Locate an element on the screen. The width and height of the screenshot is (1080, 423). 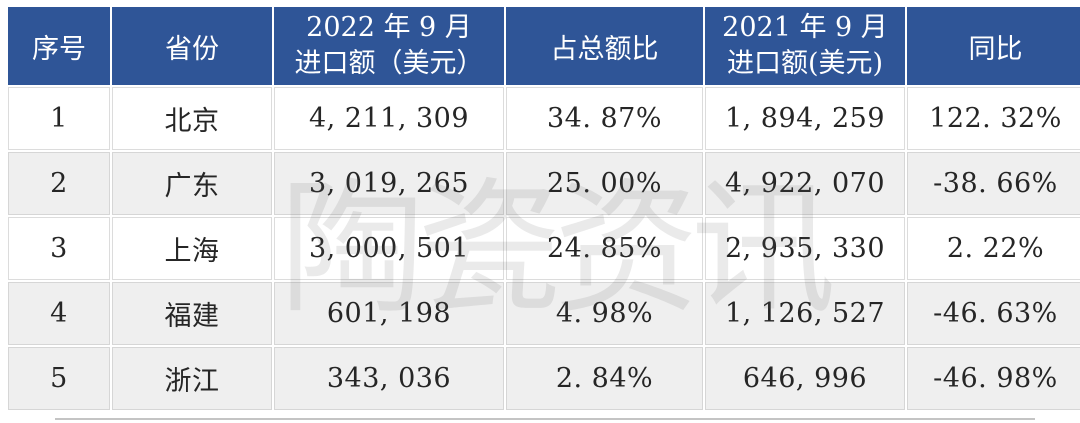
cell-import-2021: 1, 894, 259 is located at coordinates (805, 118).